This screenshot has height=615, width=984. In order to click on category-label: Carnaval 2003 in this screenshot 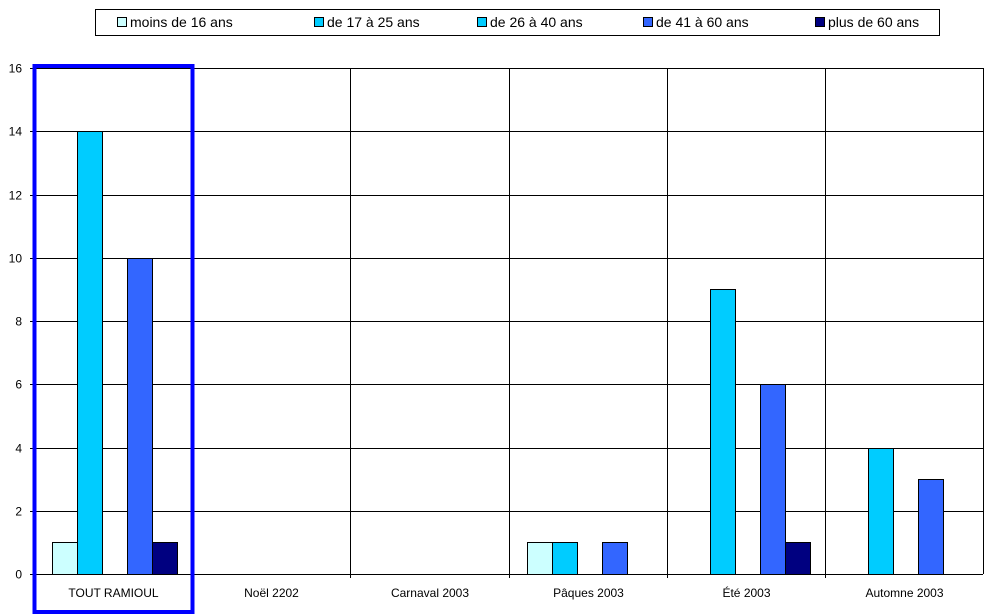, I will do `click(430, 593)`.